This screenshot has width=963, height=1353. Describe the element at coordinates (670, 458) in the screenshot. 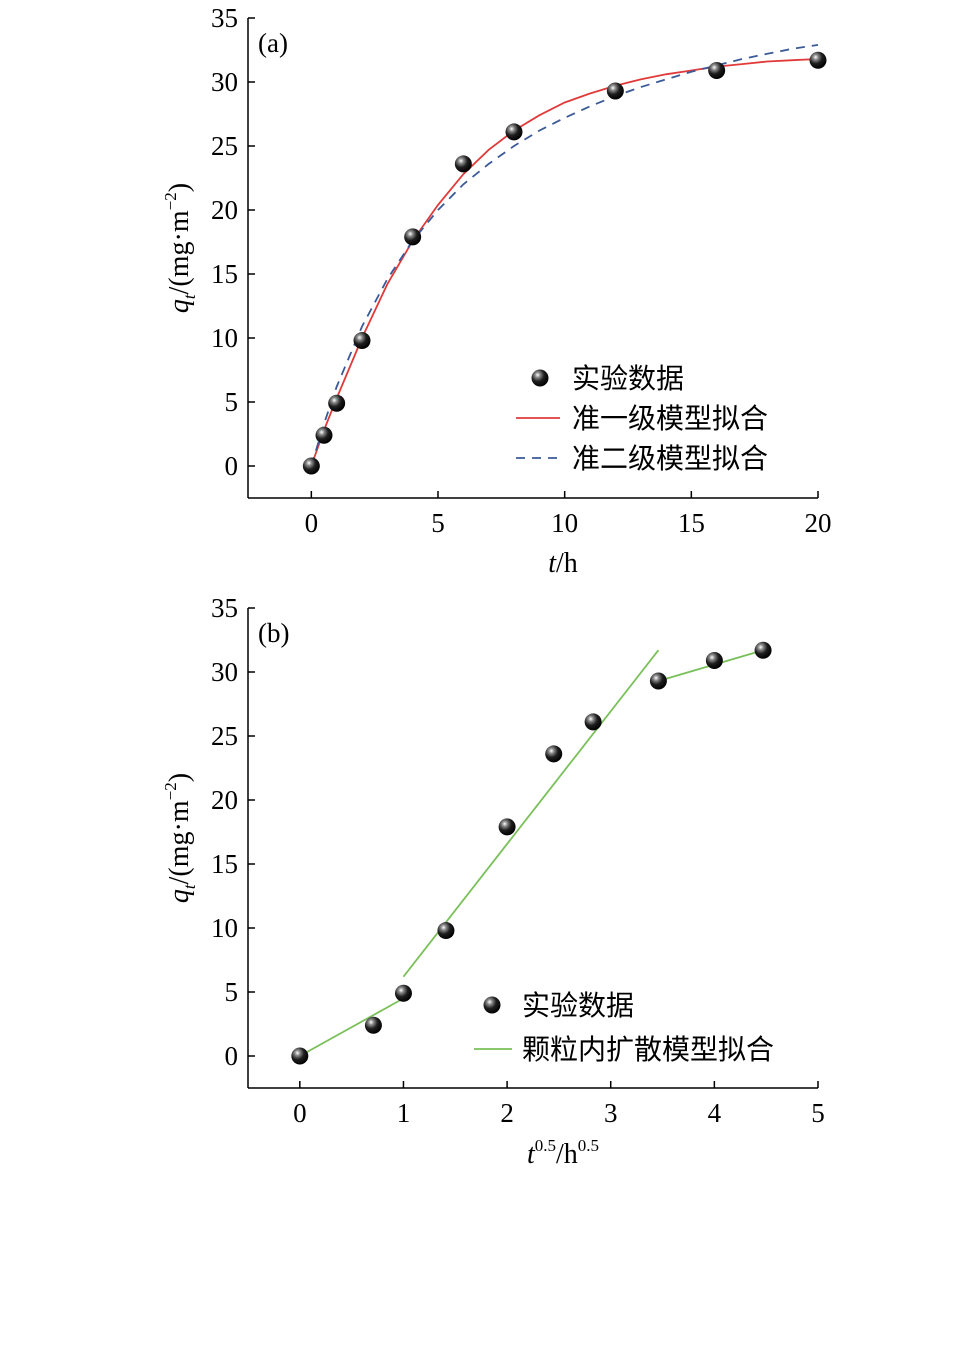

I see `legend-label: 准二级模型拟合` at that location.